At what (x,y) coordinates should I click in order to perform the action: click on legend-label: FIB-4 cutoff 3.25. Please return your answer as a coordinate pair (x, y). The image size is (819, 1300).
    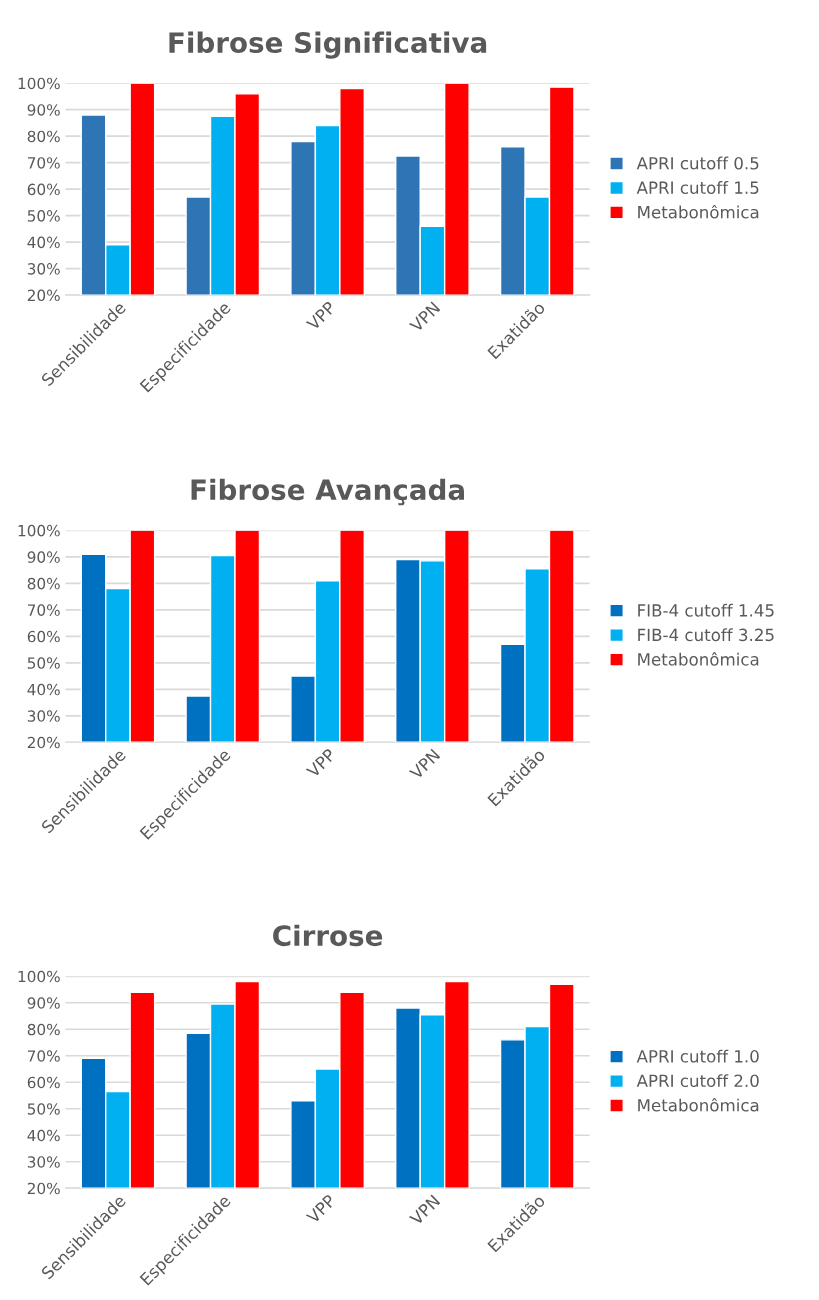
    Looking at the image, I should click on (706, 635).